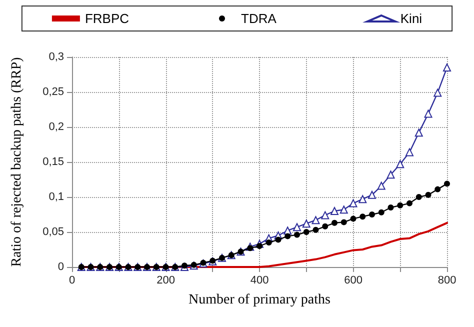 The width and height of the screenshot is (474, 327). I want to click on y-axis-title: Ratio of rejected backup paths (RRP), so click(17, 161).